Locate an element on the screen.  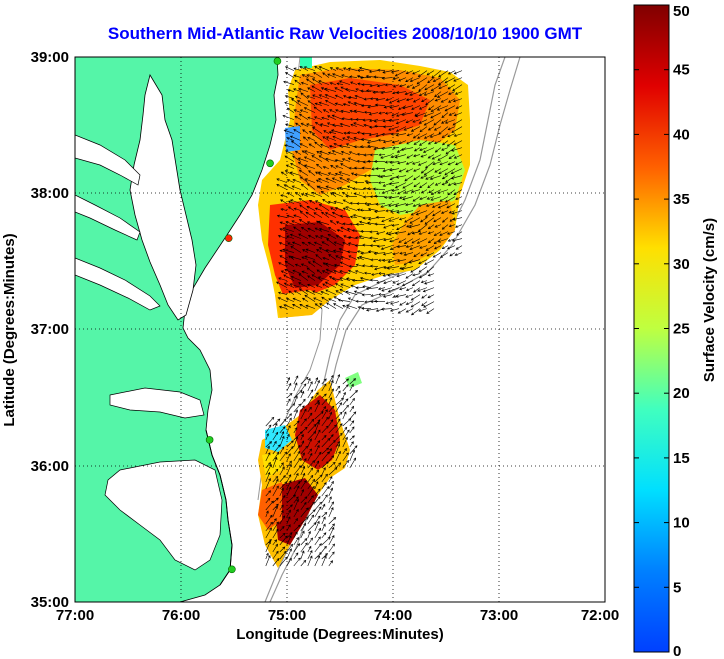
y-tick-label: 38:00 is located at coordinates (50, 193).